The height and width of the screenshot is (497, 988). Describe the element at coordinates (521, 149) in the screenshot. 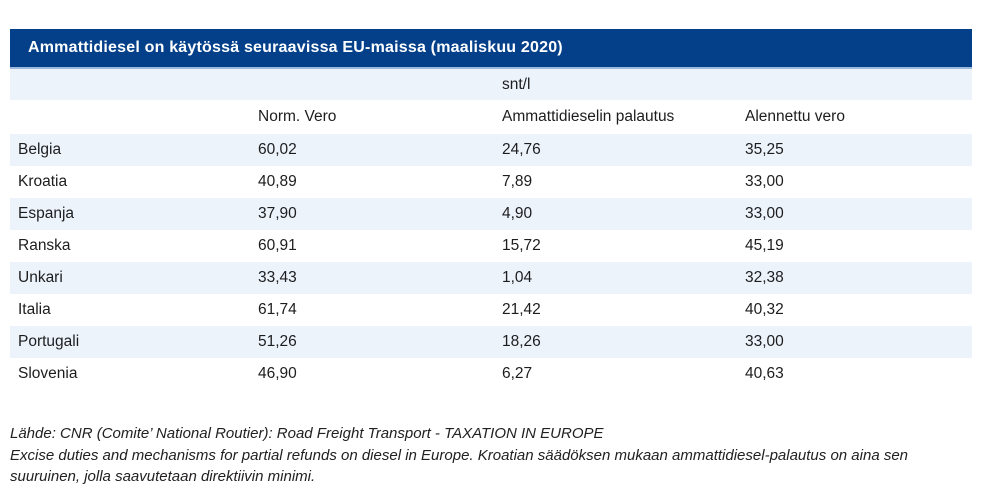

I see `palautus-cell: 24,76` at that location.